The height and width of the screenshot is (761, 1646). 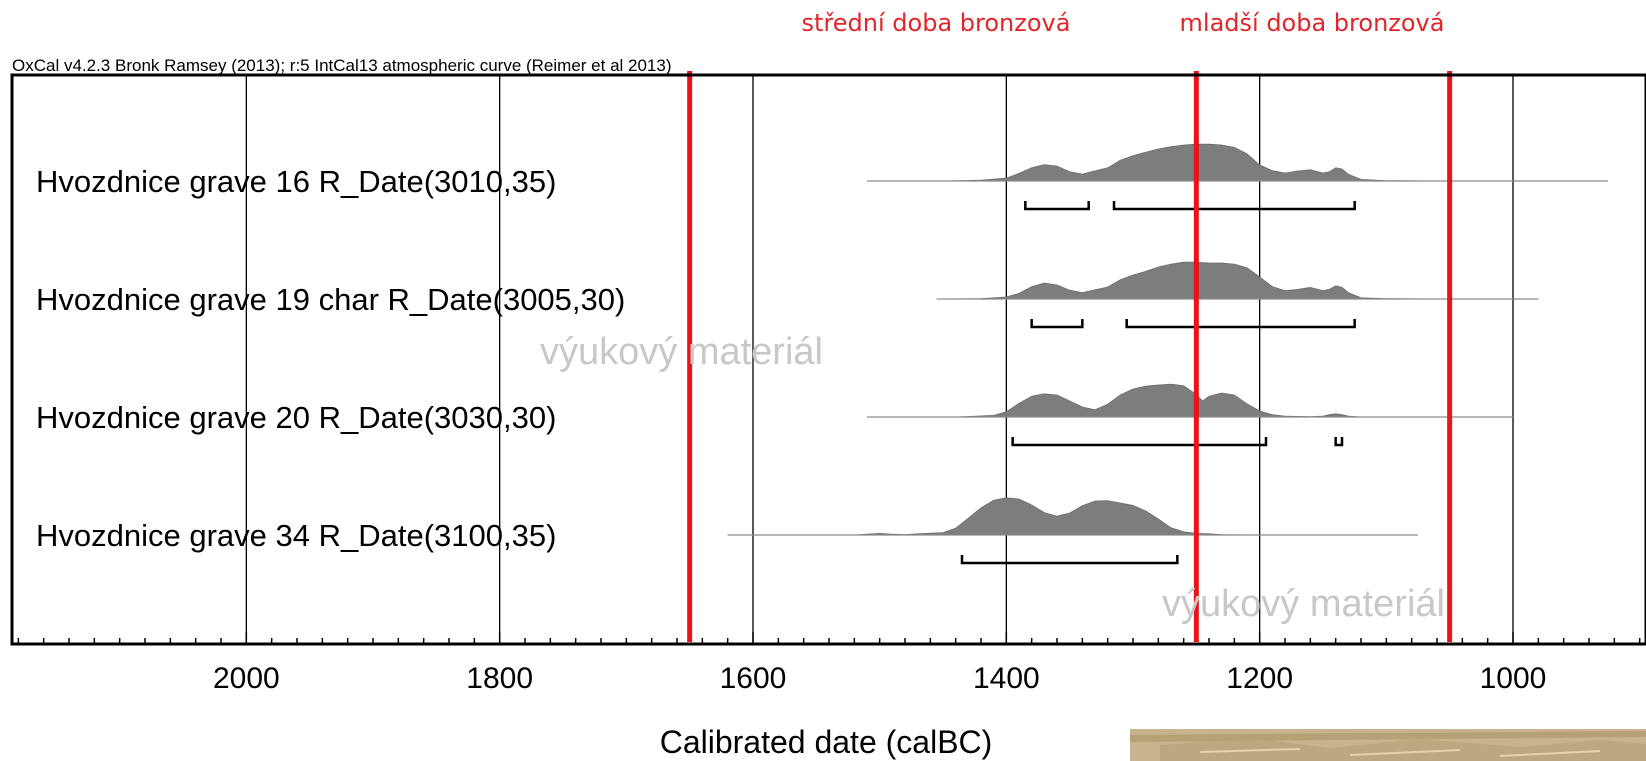 What do you see at coordinates (774, 415) in the screenshot?
I see `series-row-3: Hvozdnice grave 20 R_Date(3030,30)` at bounding box center [774, 415].